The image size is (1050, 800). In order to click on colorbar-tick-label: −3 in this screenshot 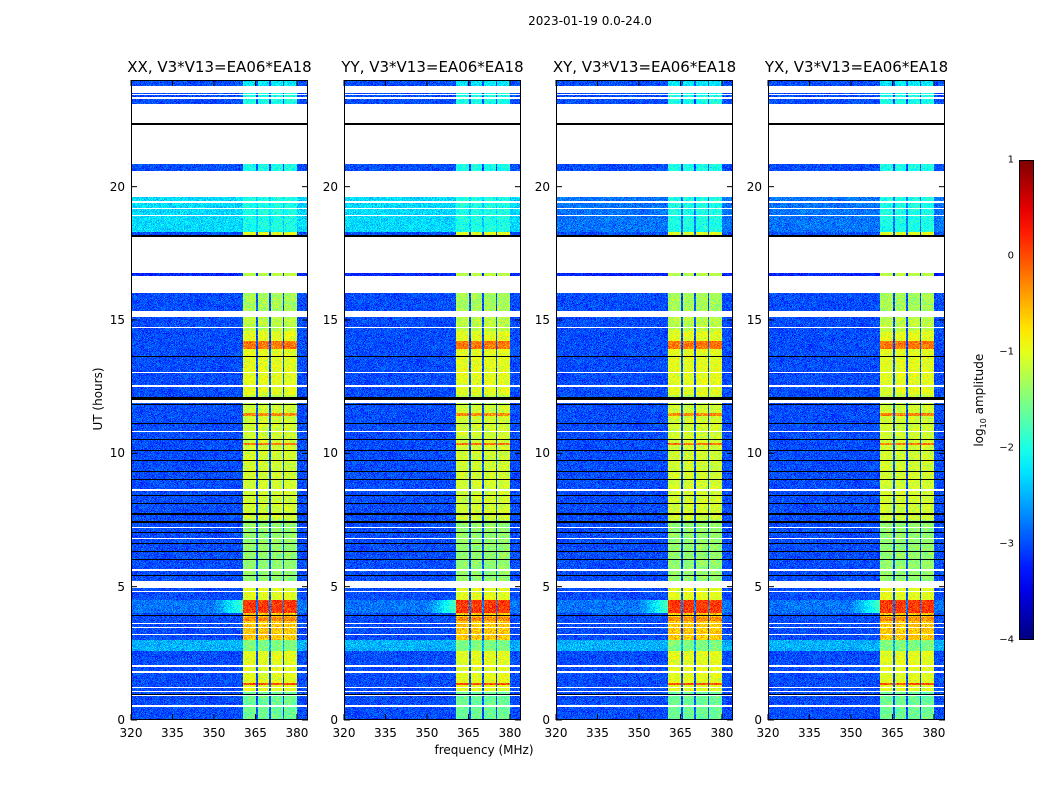, I will do `click(1006, 544)`.